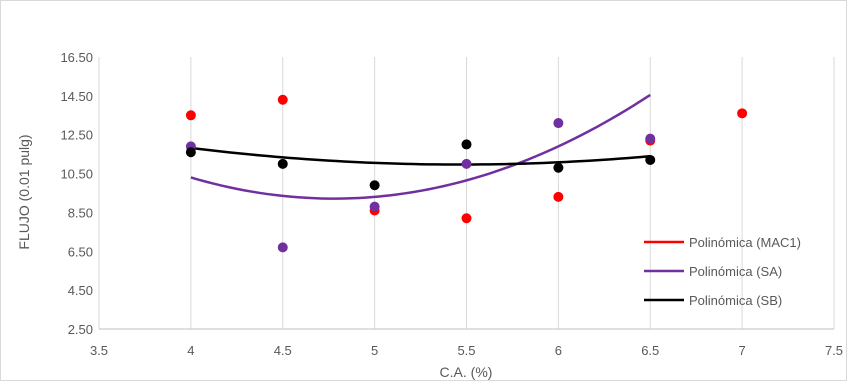 Image resolution: width=847 pixels, height=382 pixels. Describe the element at coordinates (374, 350) in the screenshot. I see `x-tick-label: 5` at that location.